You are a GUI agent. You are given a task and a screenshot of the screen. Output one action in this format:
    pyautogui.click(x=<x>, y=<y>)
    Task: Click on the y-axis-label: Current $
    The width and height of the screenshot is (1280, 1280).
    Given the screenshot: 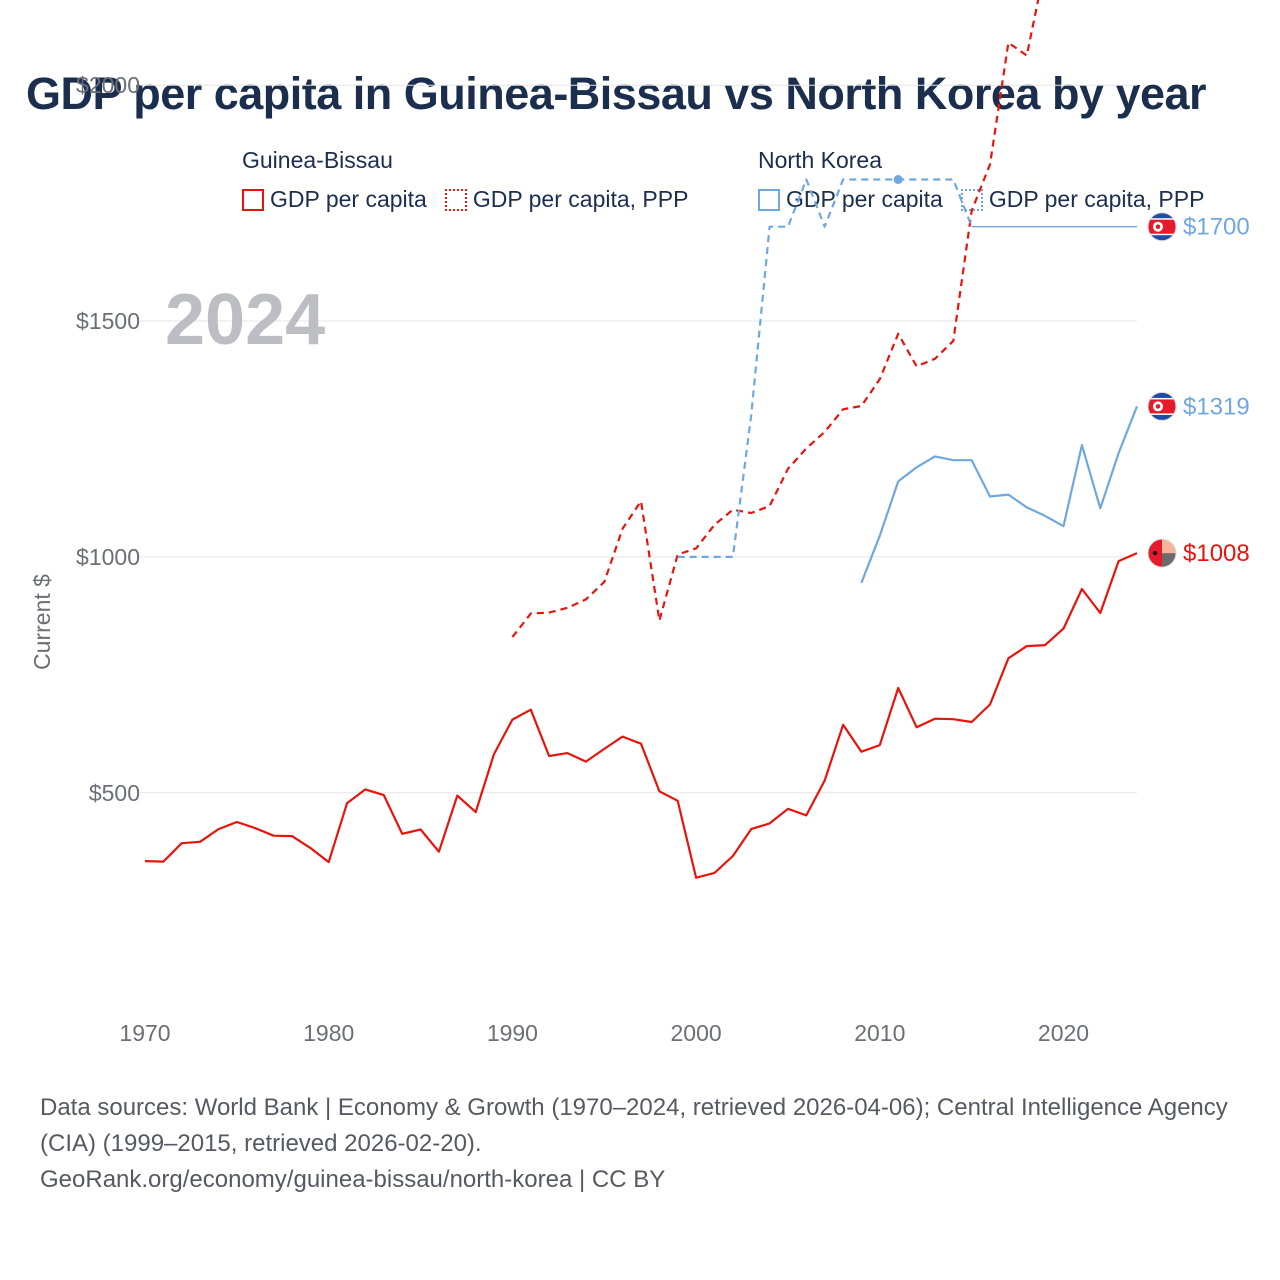 What is the action you would take?
    pyautogui.click(x=42, y=622)
    